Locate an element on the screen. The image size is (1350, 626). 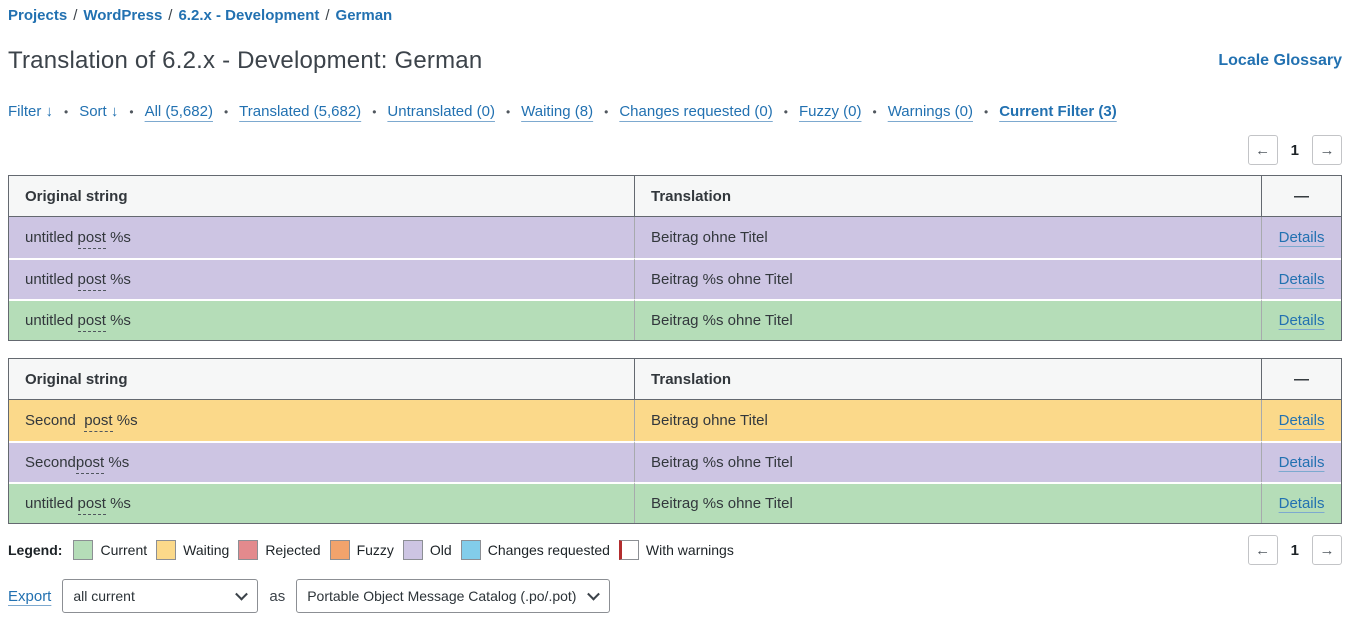
export-scope-select-wrap: all current is located at coordinates (160, 596).